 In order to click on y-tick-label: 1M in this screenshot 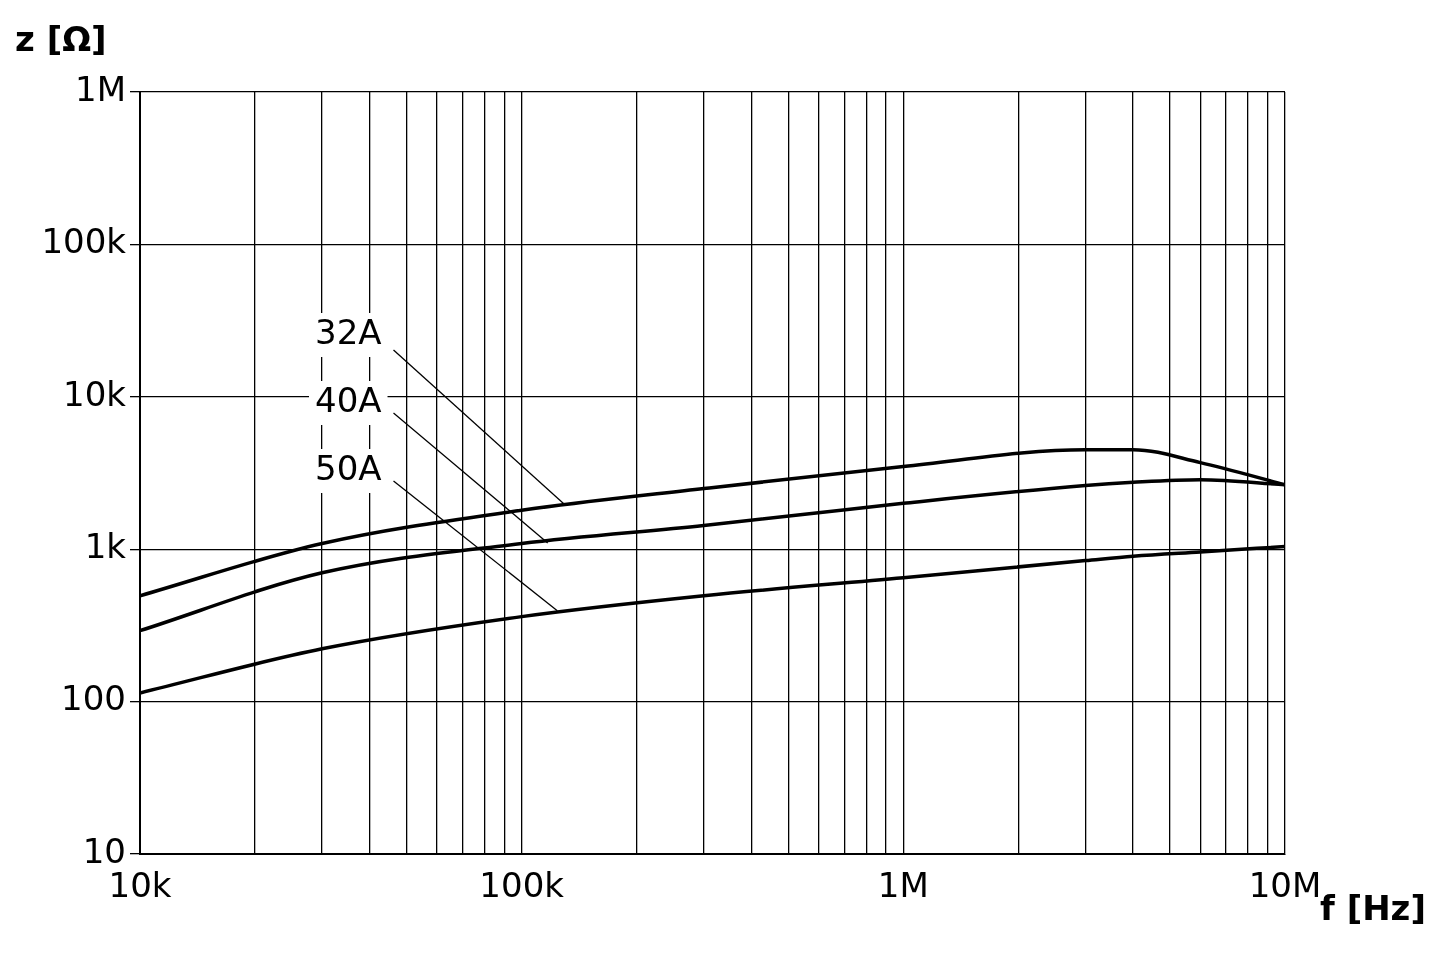, I will do `click(100, 88)`.